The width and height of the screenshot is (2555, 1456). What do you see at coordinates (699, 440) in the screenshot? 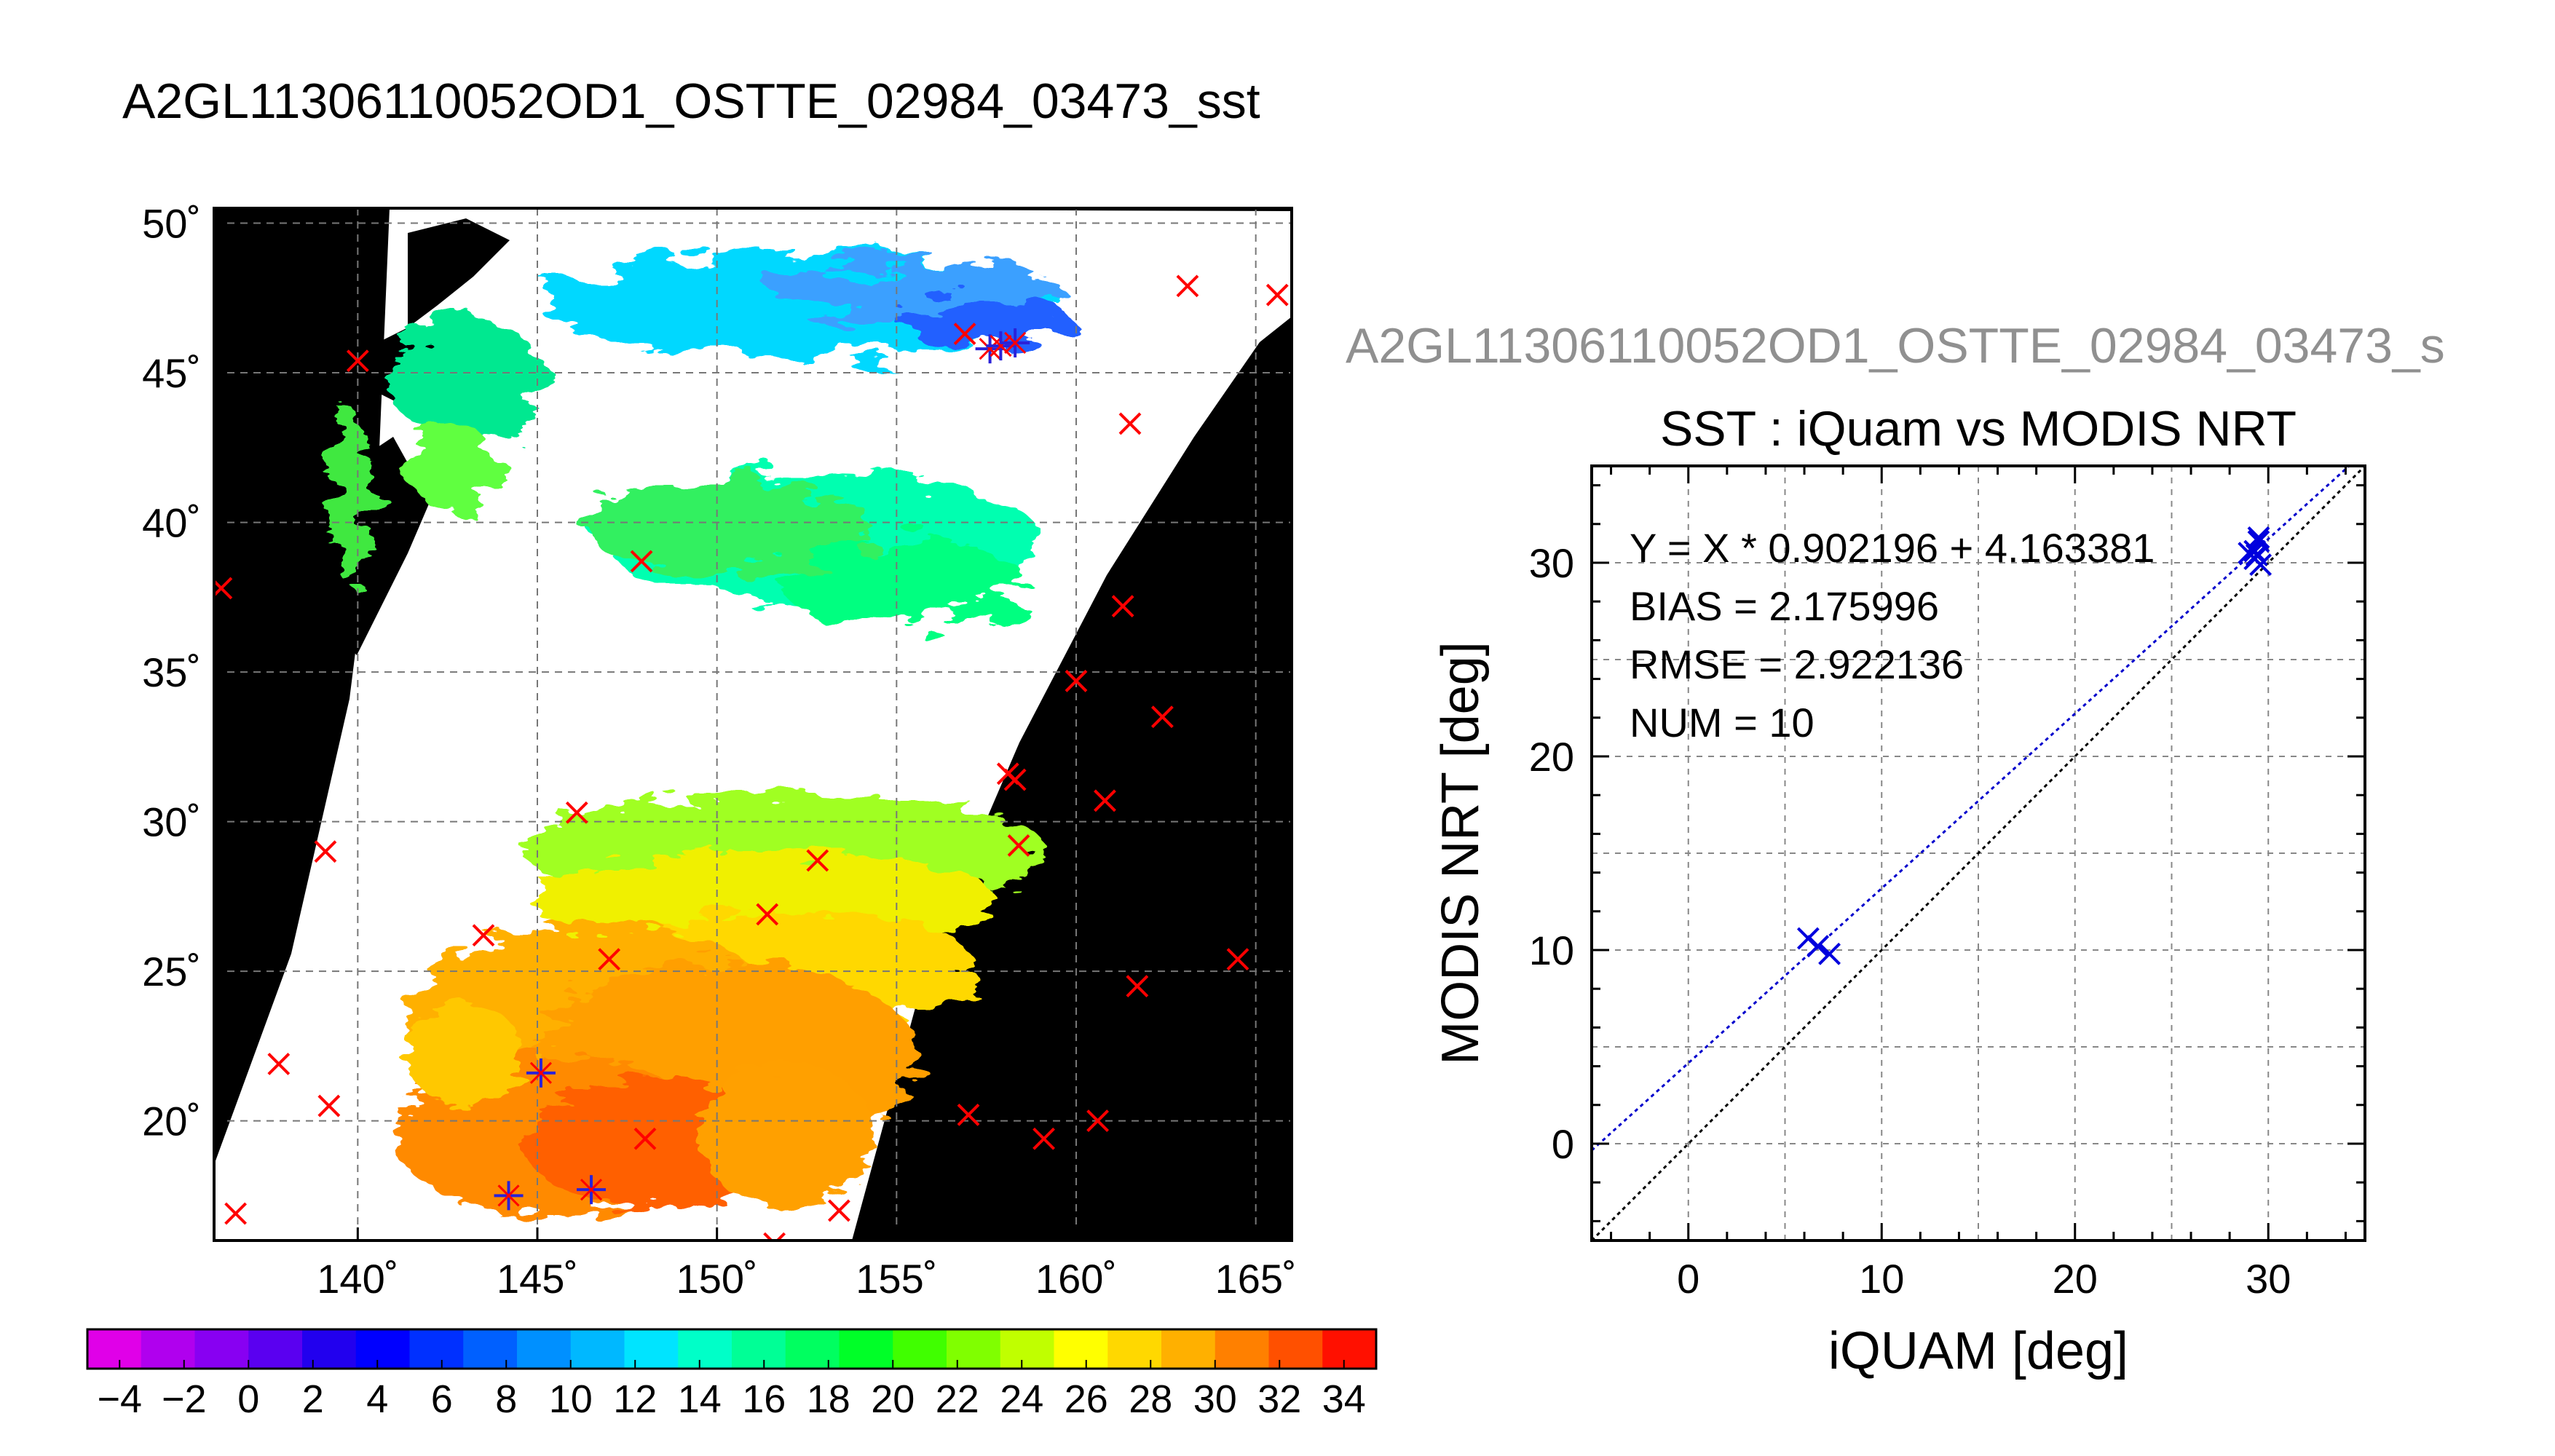
I see `sst-field-north` at bounding box center [699, 440].